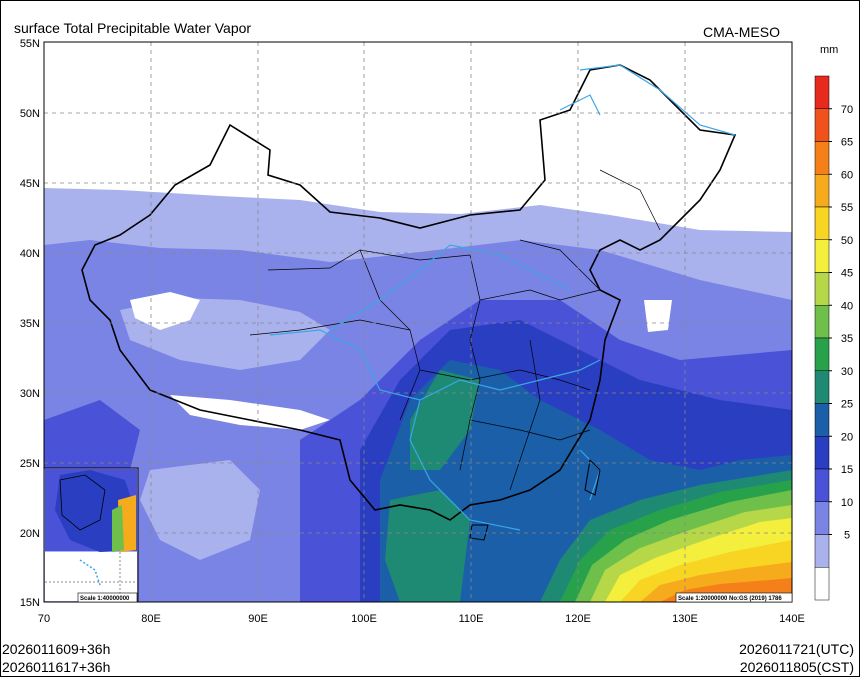  I want to click on lat-label: 55N, so click(30, 44).